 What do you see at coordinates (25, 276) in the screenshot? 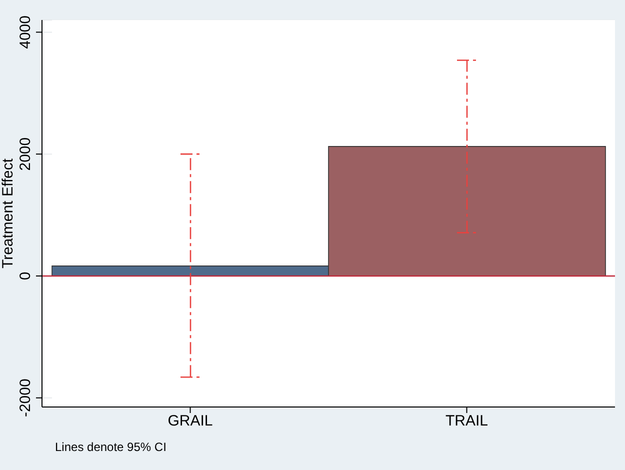
I see `y-tick-label: 0` at bounding box center [25, 276].